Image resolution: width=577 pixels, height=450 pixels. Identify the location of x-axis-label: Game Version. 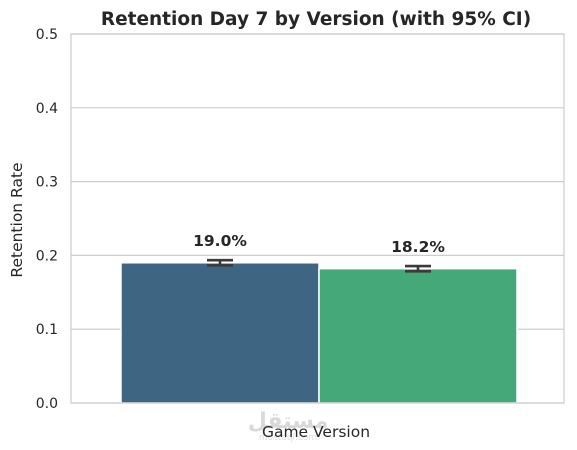
(316, 432).